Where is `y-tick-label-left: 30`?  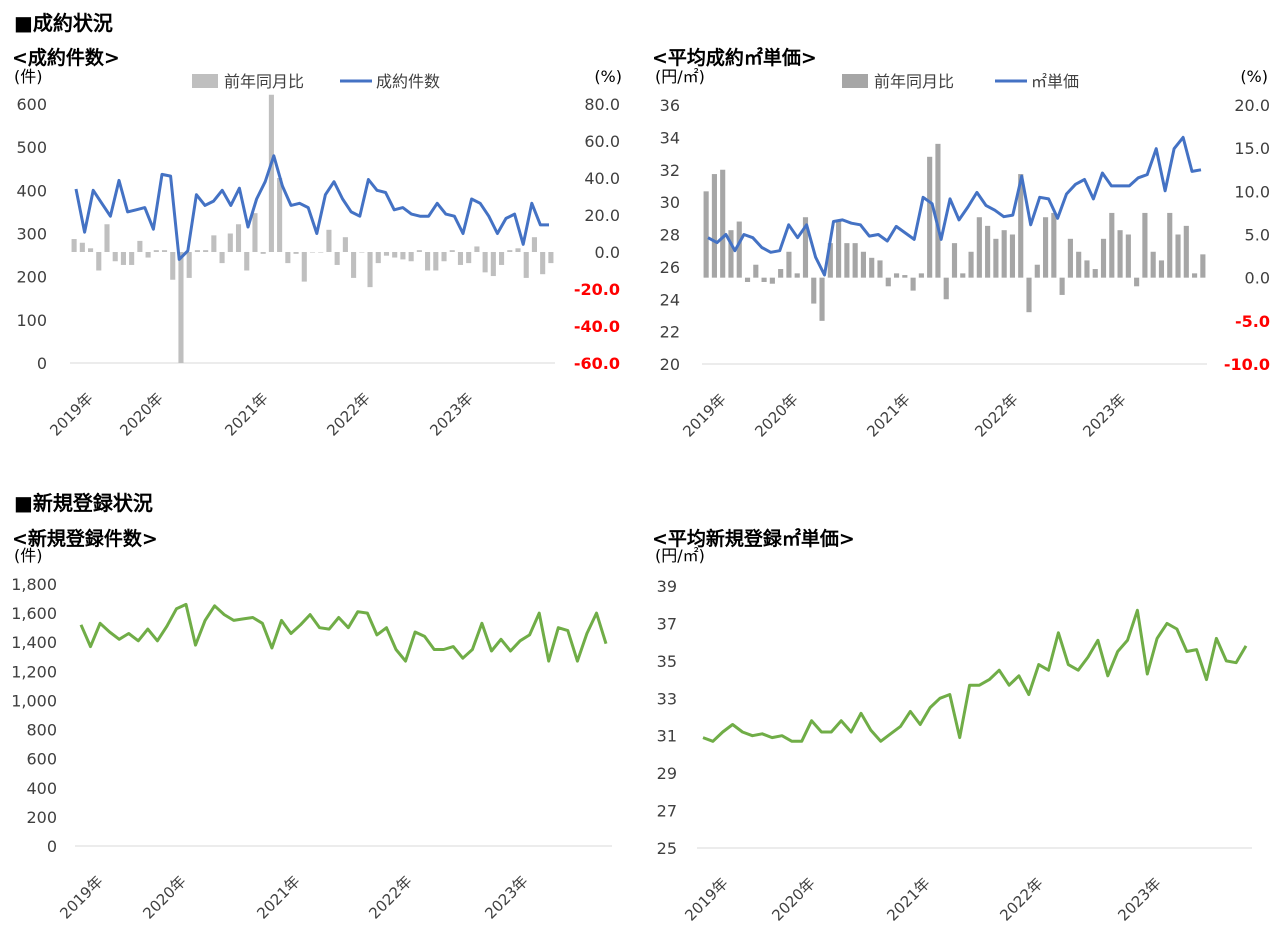 y-tick-label-left: 30 is located at coordinates (670, 202).